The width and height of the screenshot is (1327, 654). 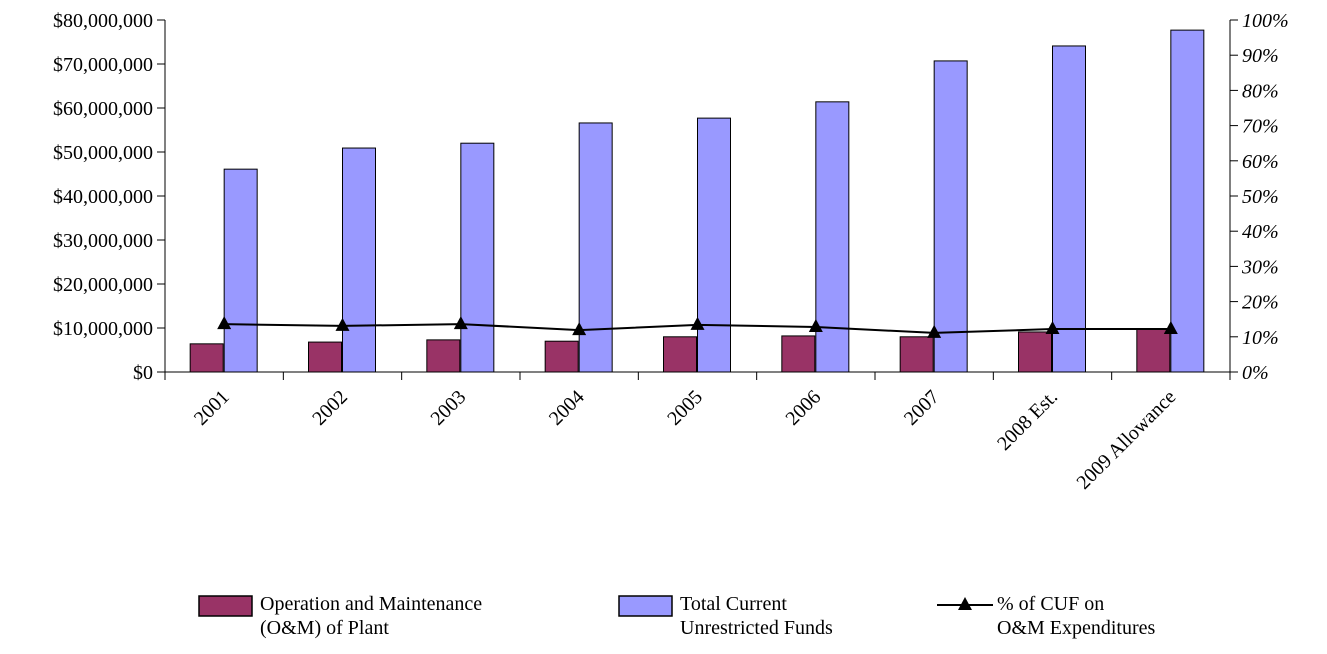 What do you see at coordinates (103, 241) in the screenshot?
I see `y-tick-label: $30,000,000` at bounding box center [103, 241].